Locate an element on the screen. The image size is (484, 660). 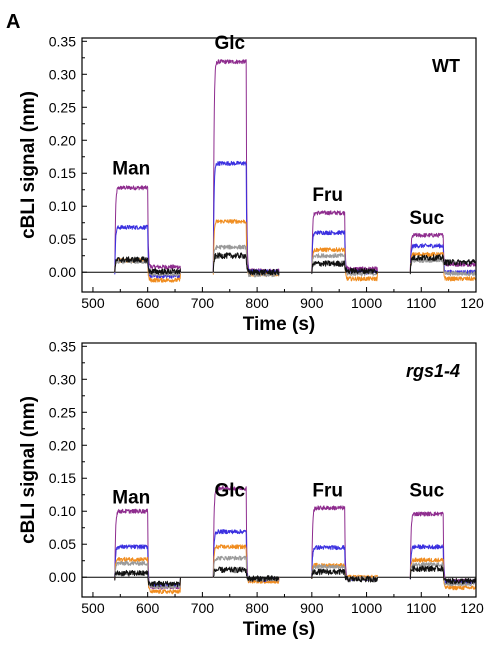
trace-group is located at coordinates (295, 540).